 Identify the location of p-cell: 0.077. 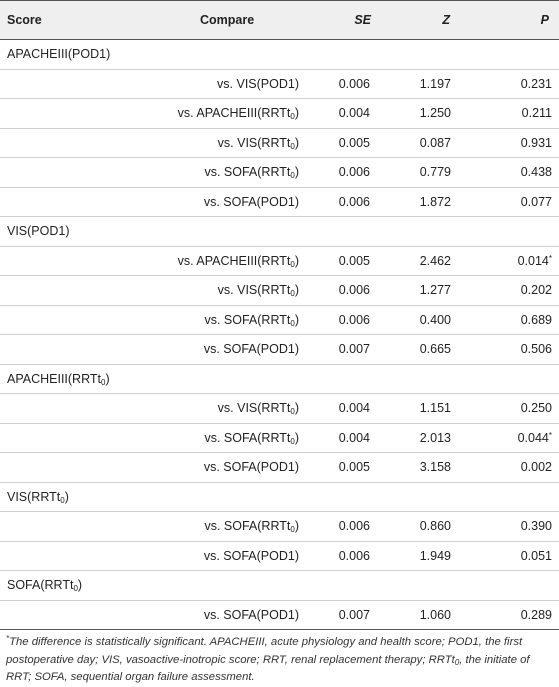
(513, 202).